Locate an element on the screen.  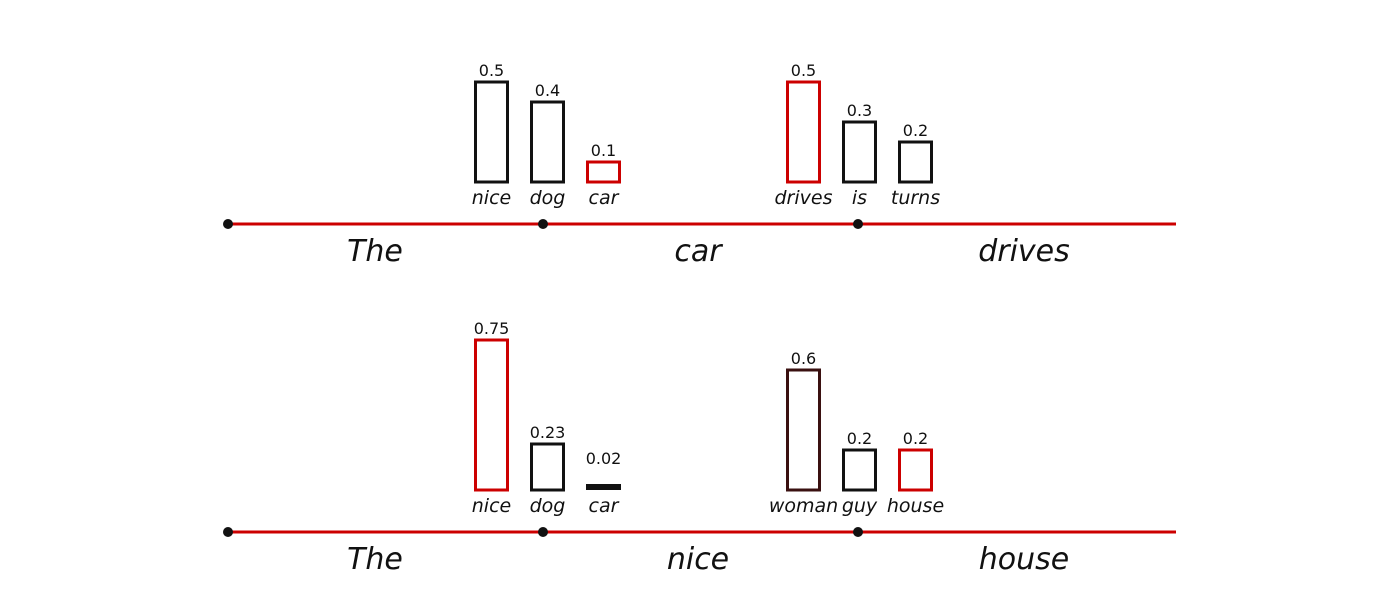
sentence-word: house is located at coordinates (1024, 559).